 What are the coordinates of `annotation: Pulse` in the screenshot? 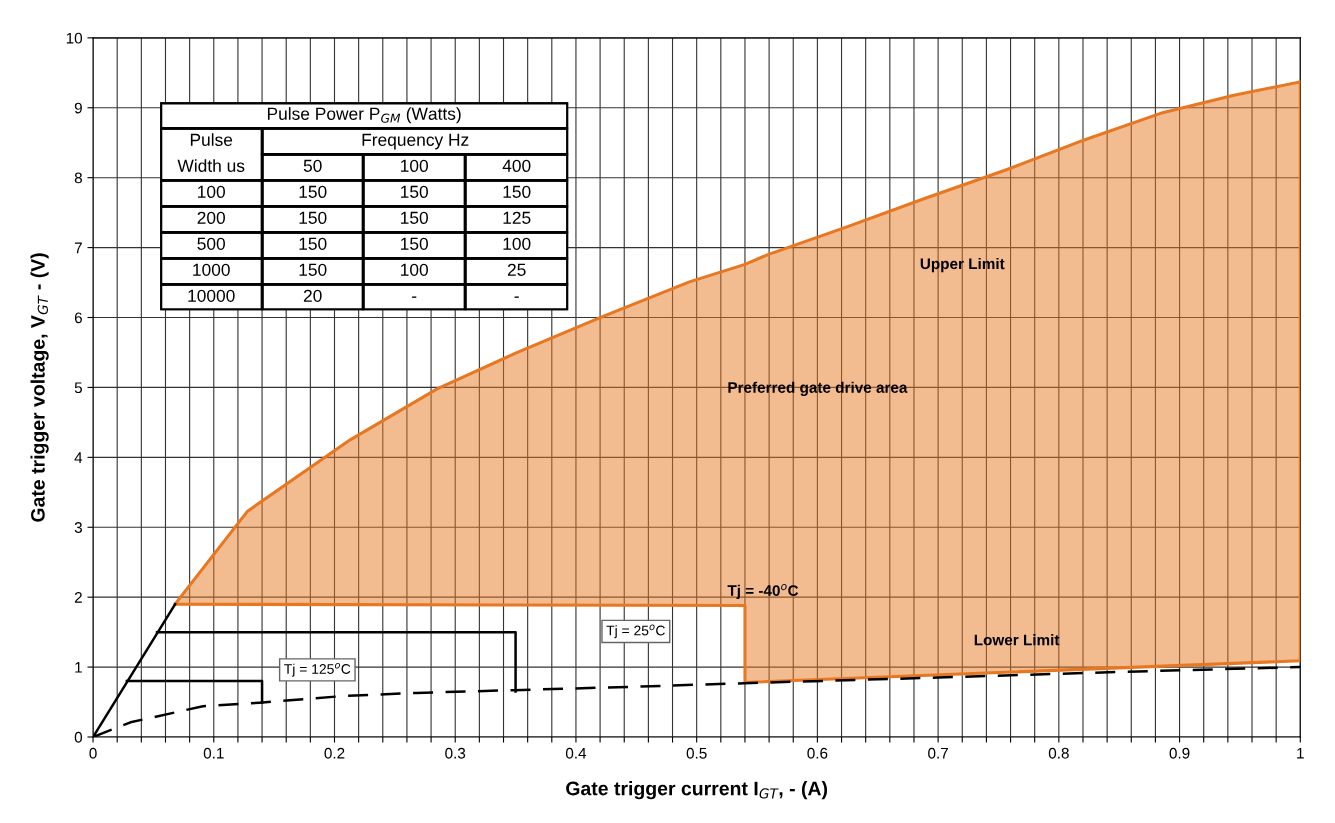 It's located at (211, 139).